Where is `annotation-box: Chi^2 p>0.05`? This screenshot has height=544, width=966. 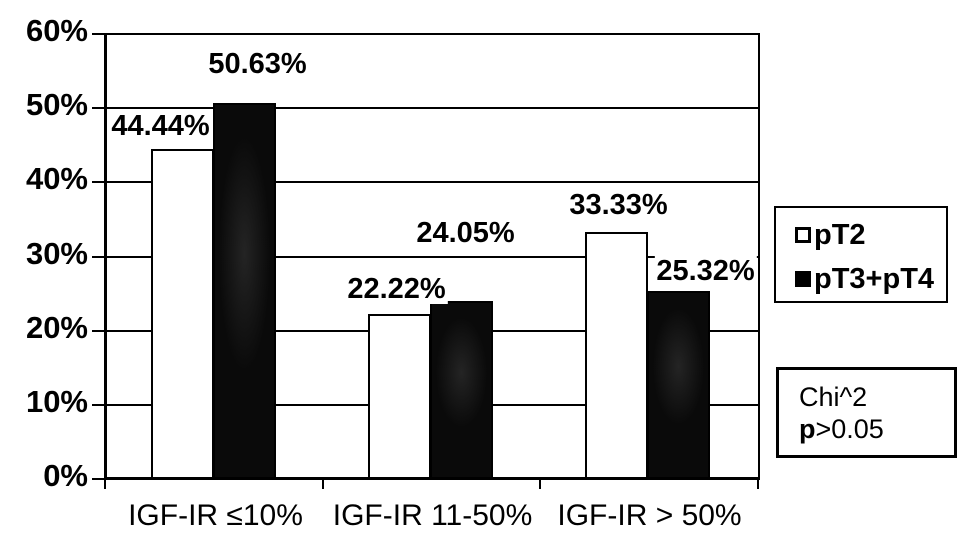 annotation-box: Chi^2 p>0.05 is located at coordinates (866, 412).